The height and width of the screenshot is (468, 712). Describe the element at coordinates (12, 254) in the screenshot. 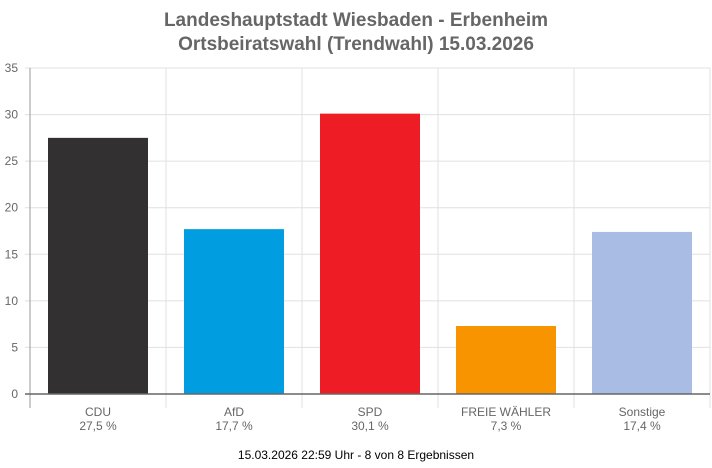

I see `y-tick-label: 15` at that location.